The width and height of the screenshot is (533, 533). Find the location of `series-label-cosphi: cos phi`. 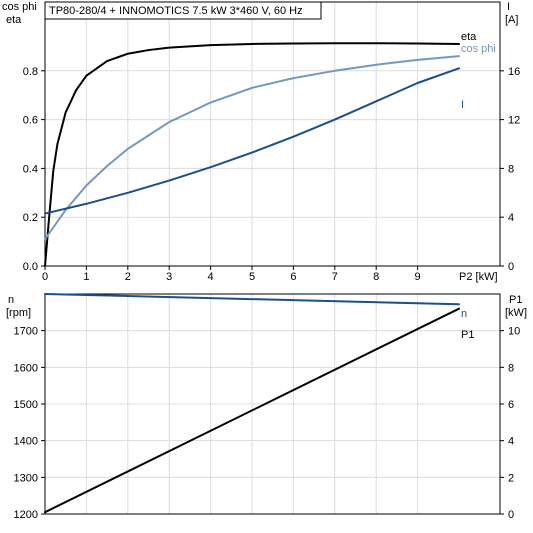

series-label-cosphi: cos phi is located at coordinates (478, 49).